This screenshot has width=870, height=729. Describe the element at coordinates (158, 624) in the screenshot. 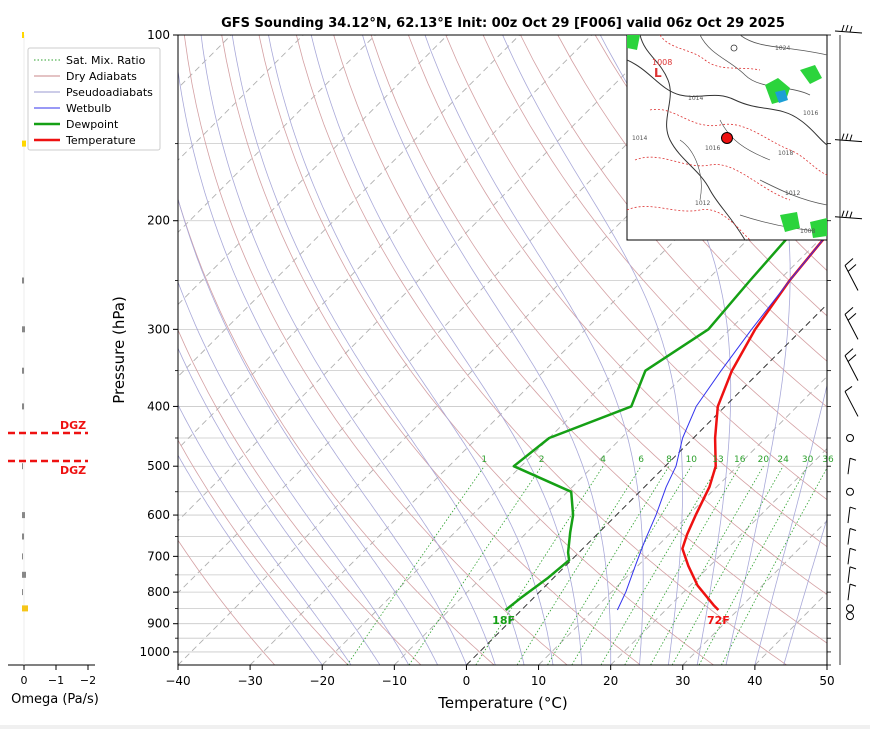

I see `y-tick-label-900: 900` at that location.